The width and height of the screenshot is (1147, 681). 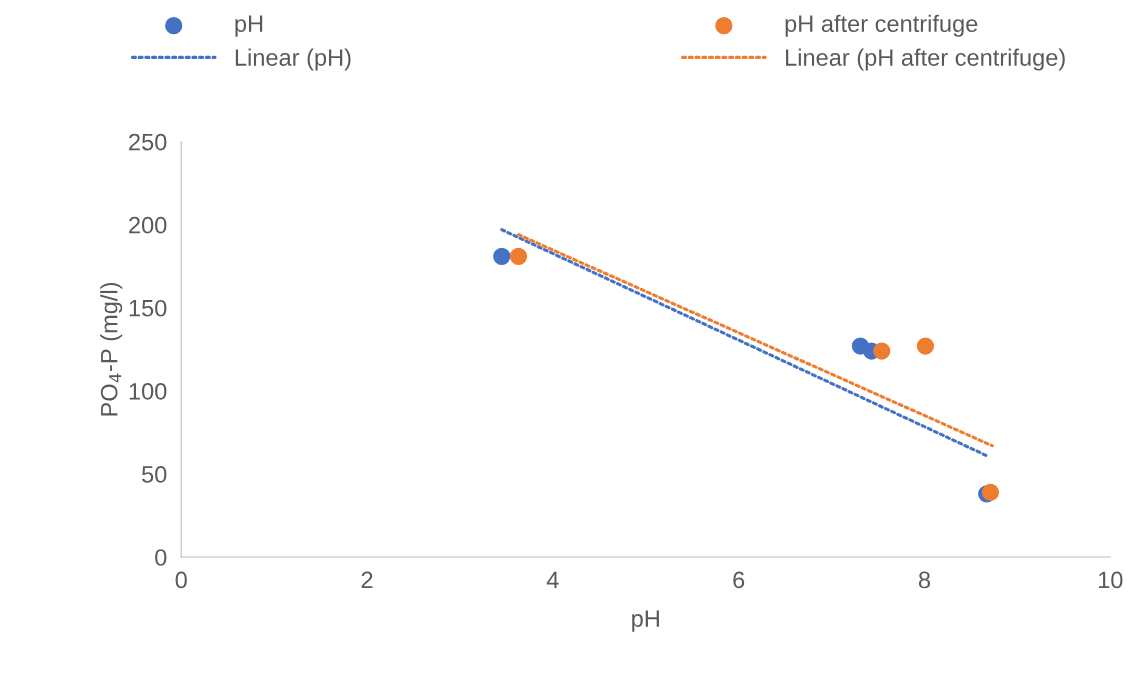 What do you see at coordinates (645, 621) in the screenshot?
I see `x-axis-title: pH` at bounding box center [645, 621].